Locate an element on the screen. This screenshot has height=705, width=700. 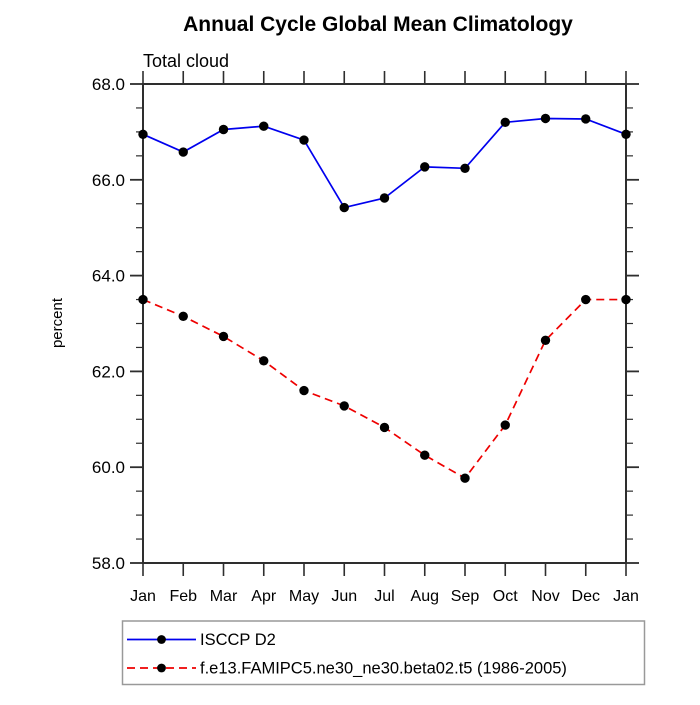
x-tick-label: Aug is located at coordinates (425, 596).